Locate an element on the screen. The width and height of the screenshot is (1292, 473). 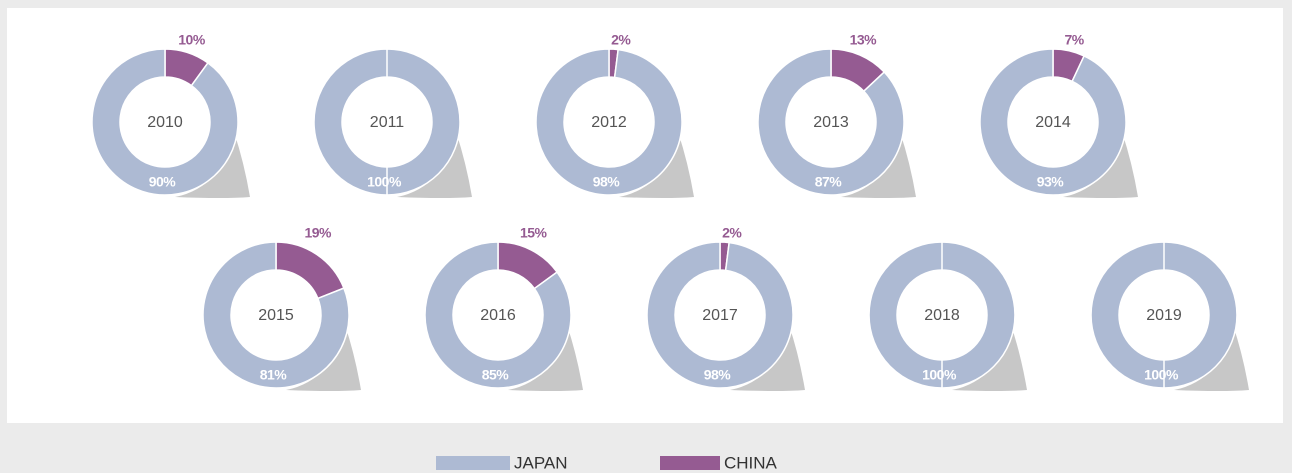
value-label: 85% is located at coordinates (496, 375).